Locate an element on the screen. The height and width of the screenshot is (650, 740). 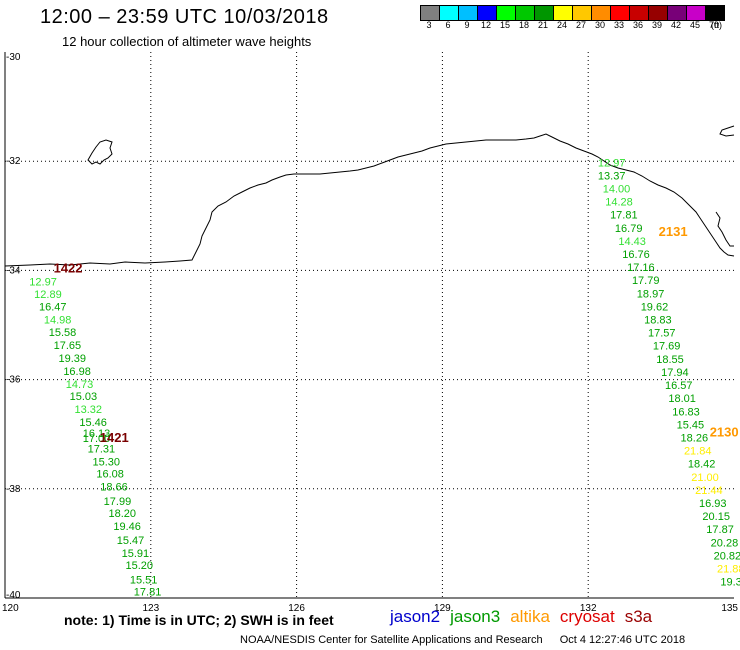
color-scale-label: 36 is located at coordinates (638, 25).